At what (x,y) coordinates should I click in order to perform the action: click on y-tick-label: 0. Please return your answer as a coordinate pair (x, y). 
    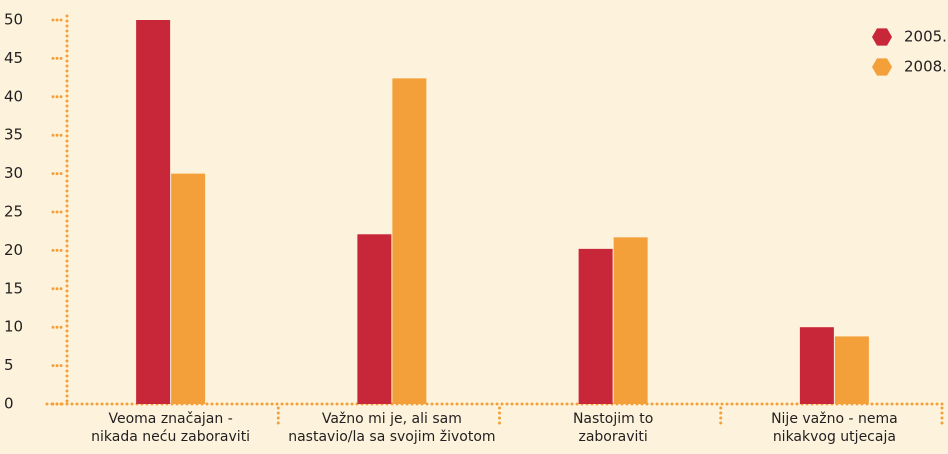
    Looking at the image, I should click on (9, 404).